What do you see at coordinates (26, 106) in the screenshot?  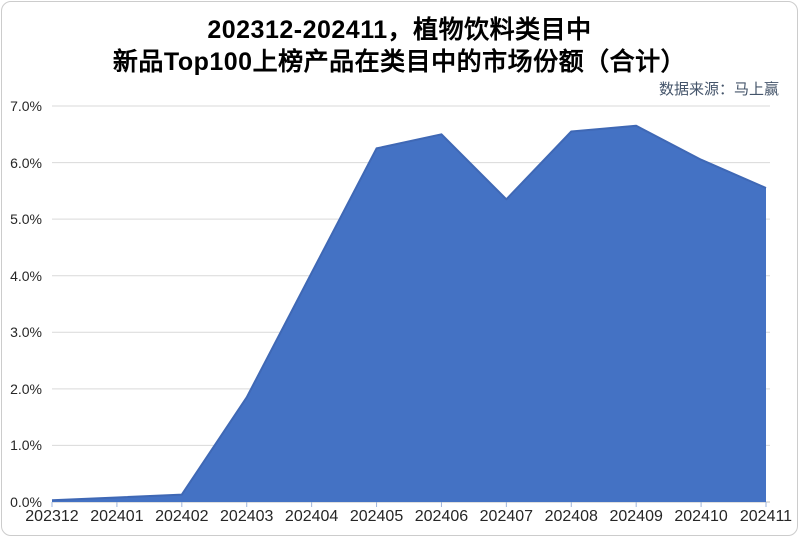 I see `y-axis-label: 7.0%` at bounding box center [26, 106].